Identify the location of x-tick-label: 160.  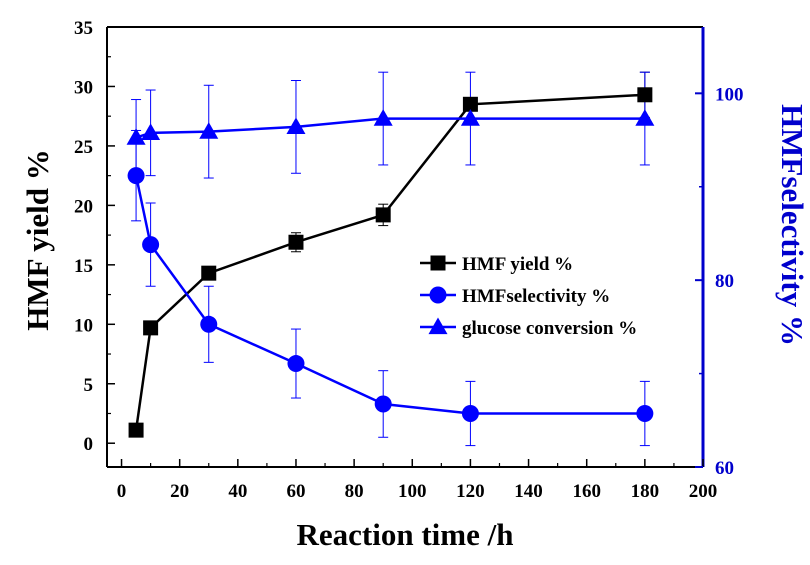
(586, 491).